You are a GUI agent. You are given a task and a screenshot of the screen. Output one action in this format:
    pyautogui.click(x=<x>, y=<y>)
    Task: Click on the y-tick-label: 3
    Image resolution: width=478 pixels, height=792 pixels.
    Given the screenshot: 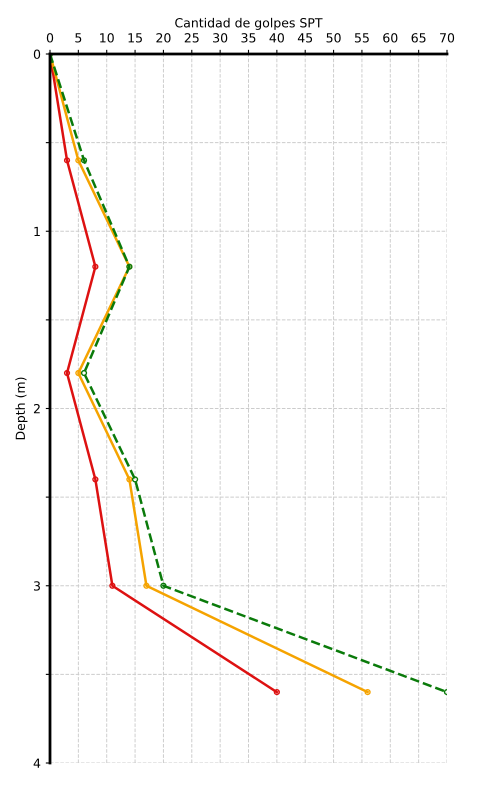 What is the action you would take?
    pyautogui.click(x=37, y=586)
    